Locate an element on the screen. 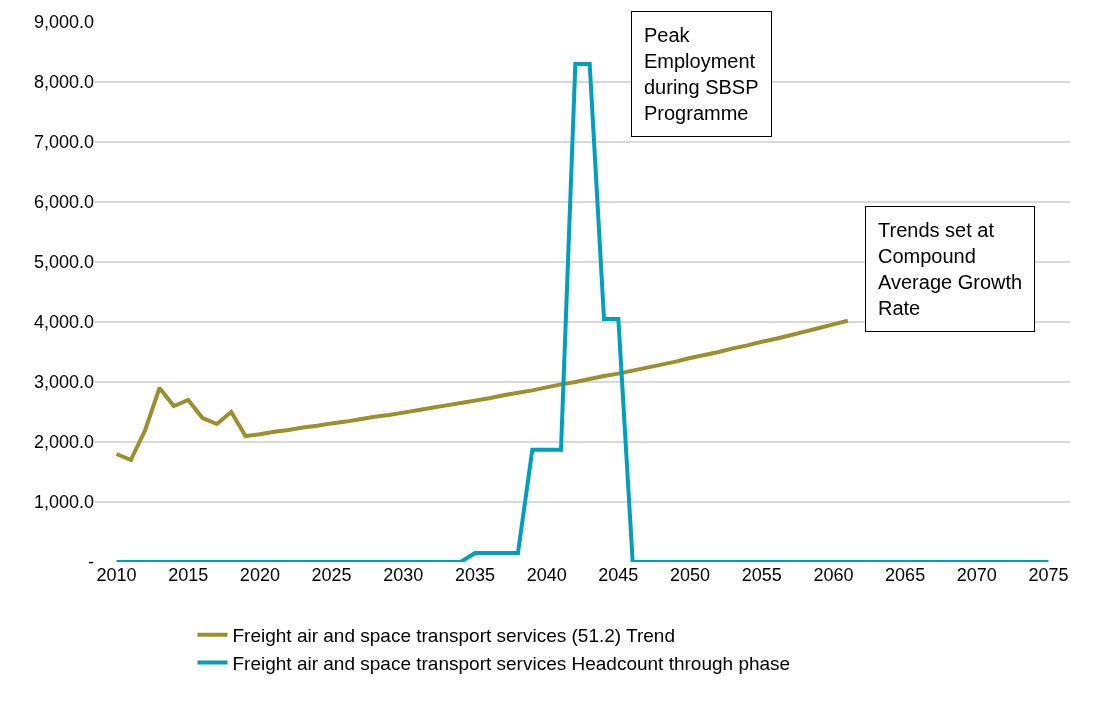 The image size is (1095, 702). x-tick-label: 2045 is located at coordinates (618, 575).